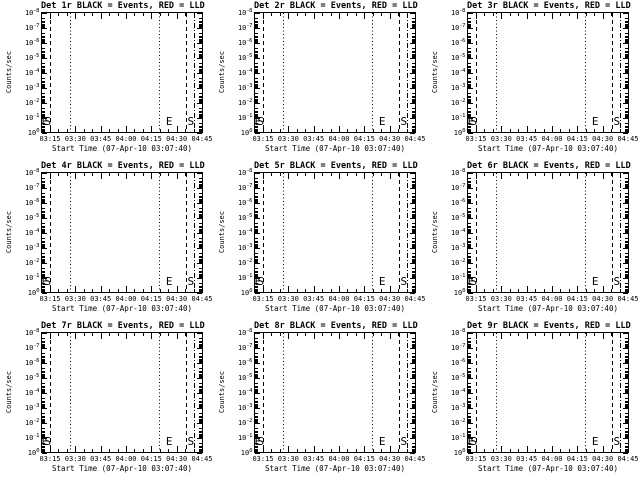 The width and height of the screenshot is (640, 480). What do you see at coordinates (603, 139) in the screenshot?
I see `x-tick-label: 04:30` at bounding box center [603, 139].